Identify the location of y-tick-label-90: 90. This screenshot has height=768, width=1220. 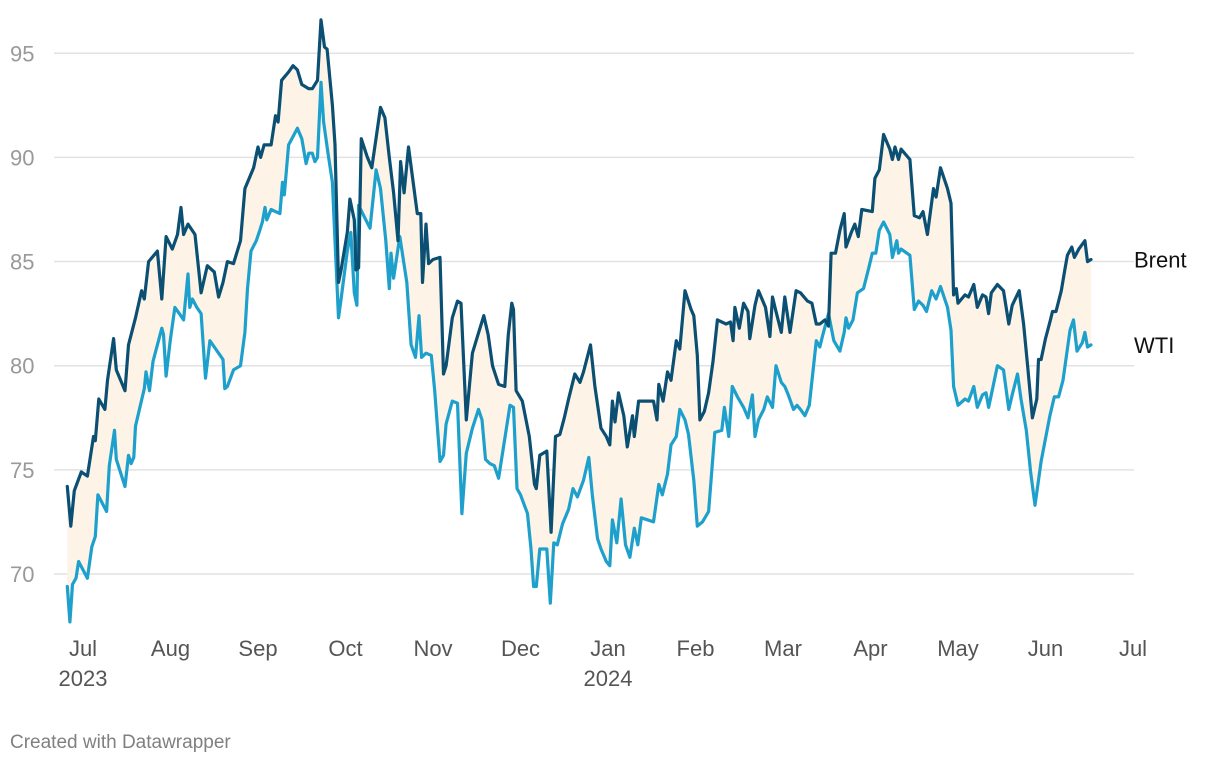
(22, 157).